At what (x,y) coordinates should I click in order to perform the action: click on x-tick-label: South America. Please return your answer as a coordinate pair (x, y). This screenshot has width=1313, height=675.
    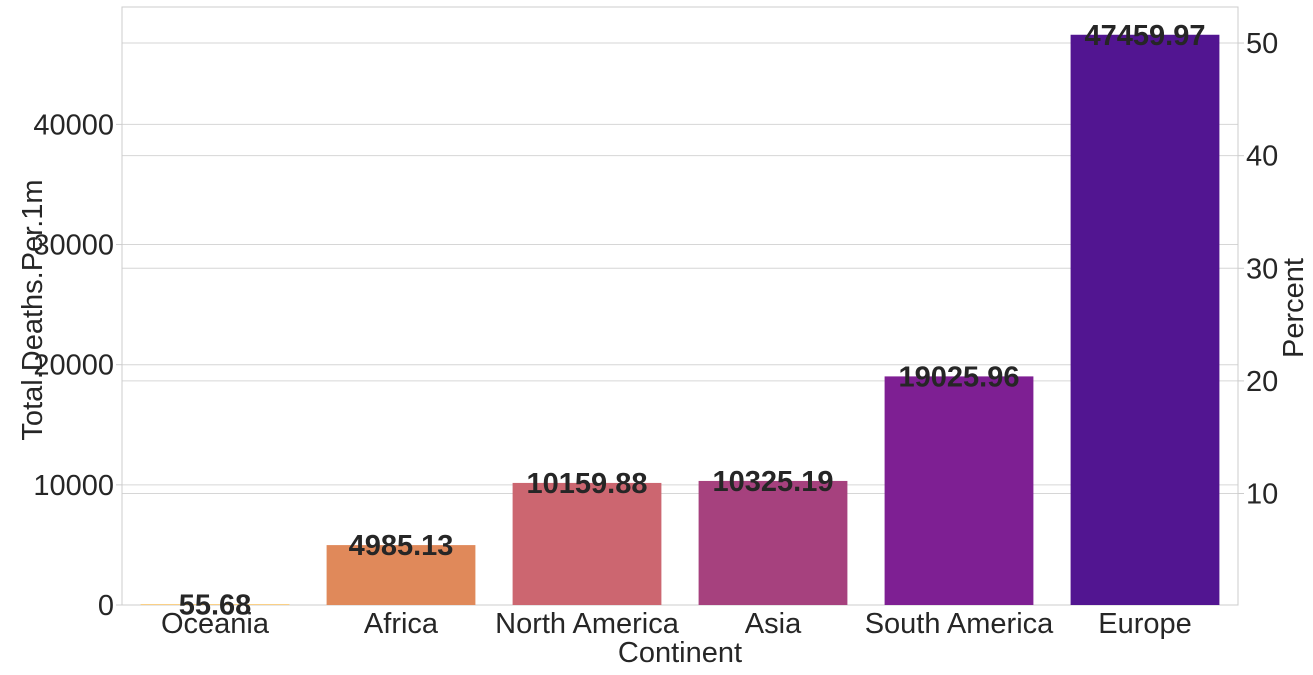
    Looking at the image, I should click on (959, 624).